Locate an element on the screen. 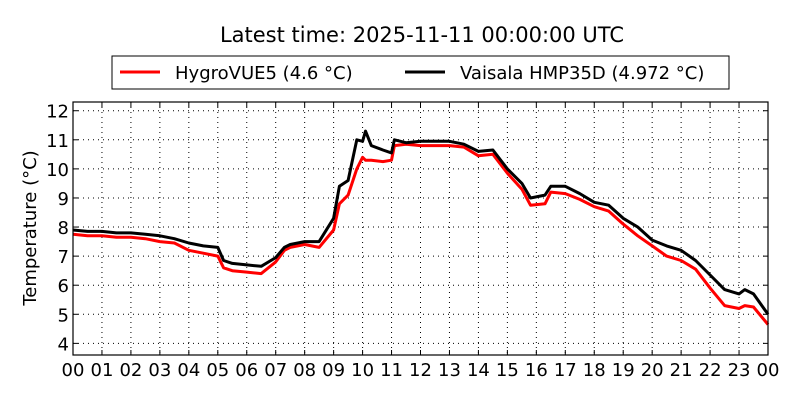 Image resolution: width=800 pixels, height=400 pixels. y-tick-label: 7 is located at coordinates (63, 257).